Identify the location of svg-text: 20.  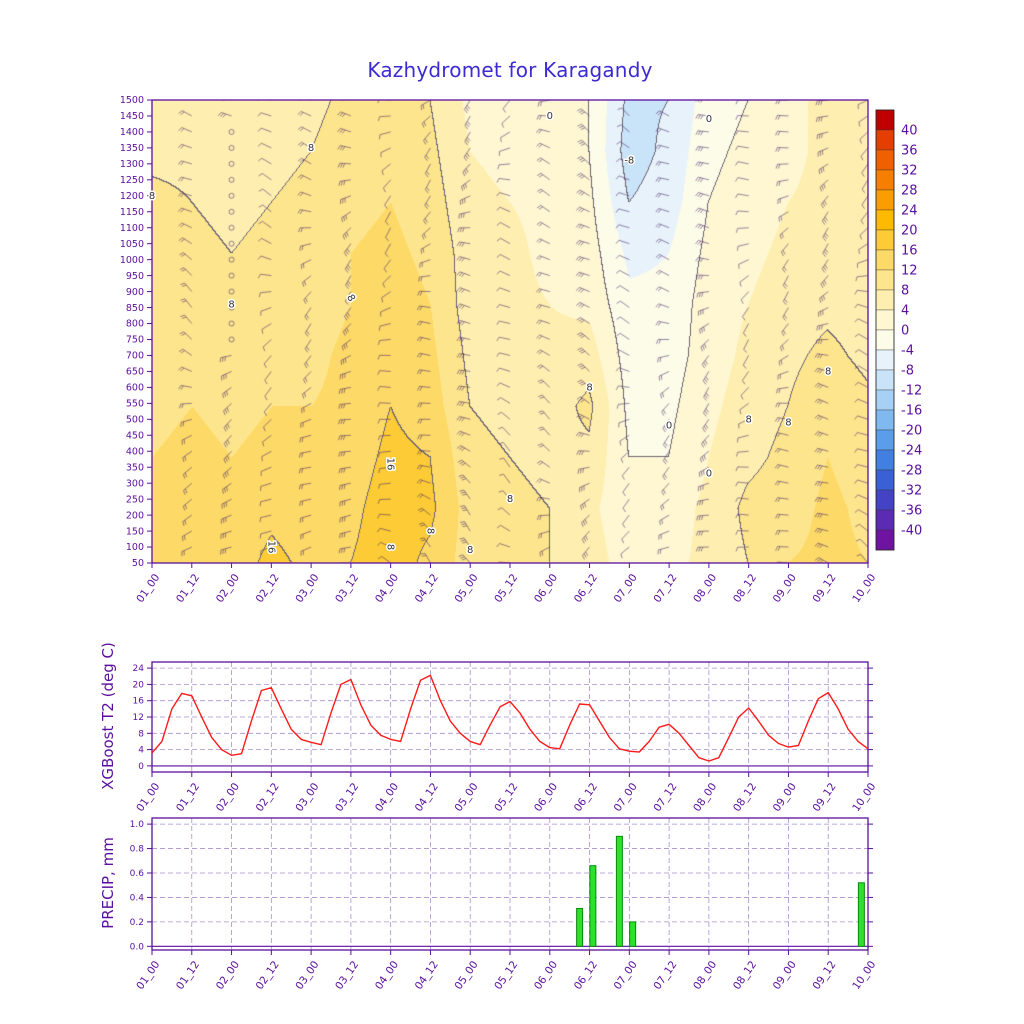
(909, 231).